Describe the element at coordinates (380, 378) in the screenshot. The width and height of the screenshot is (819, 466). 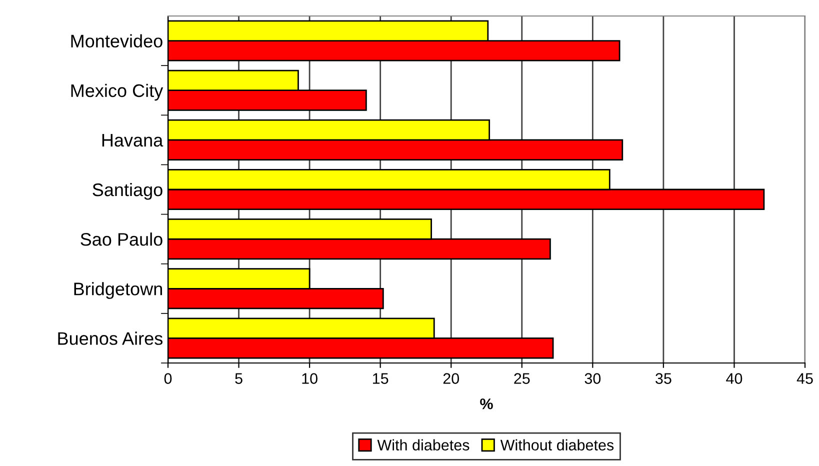
I see `x-tick-label: 15` at that location.